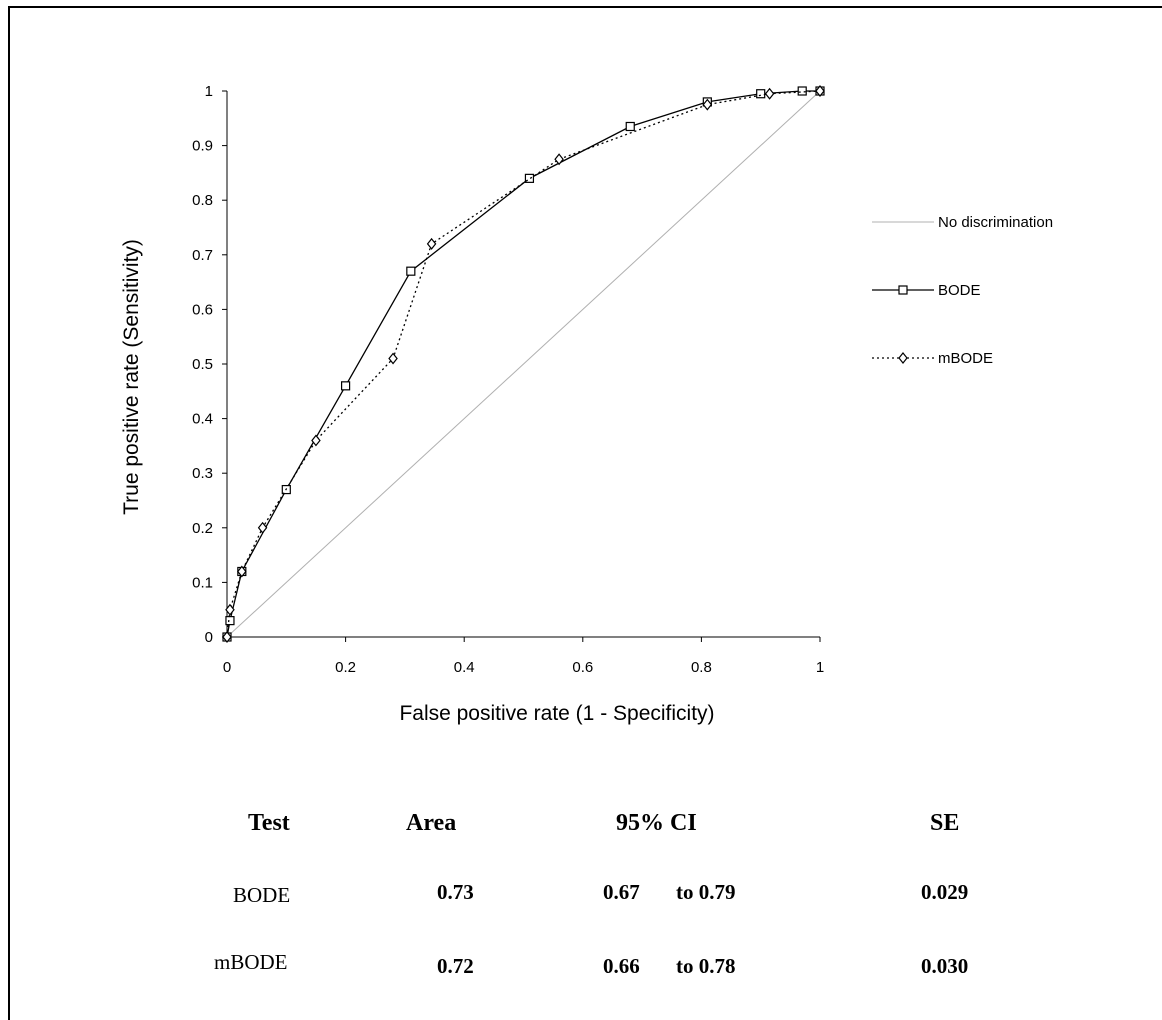  Describe the element at coordinates (464, 667) in the screenshot. I see `x-tick-label: 0.4` at that location.